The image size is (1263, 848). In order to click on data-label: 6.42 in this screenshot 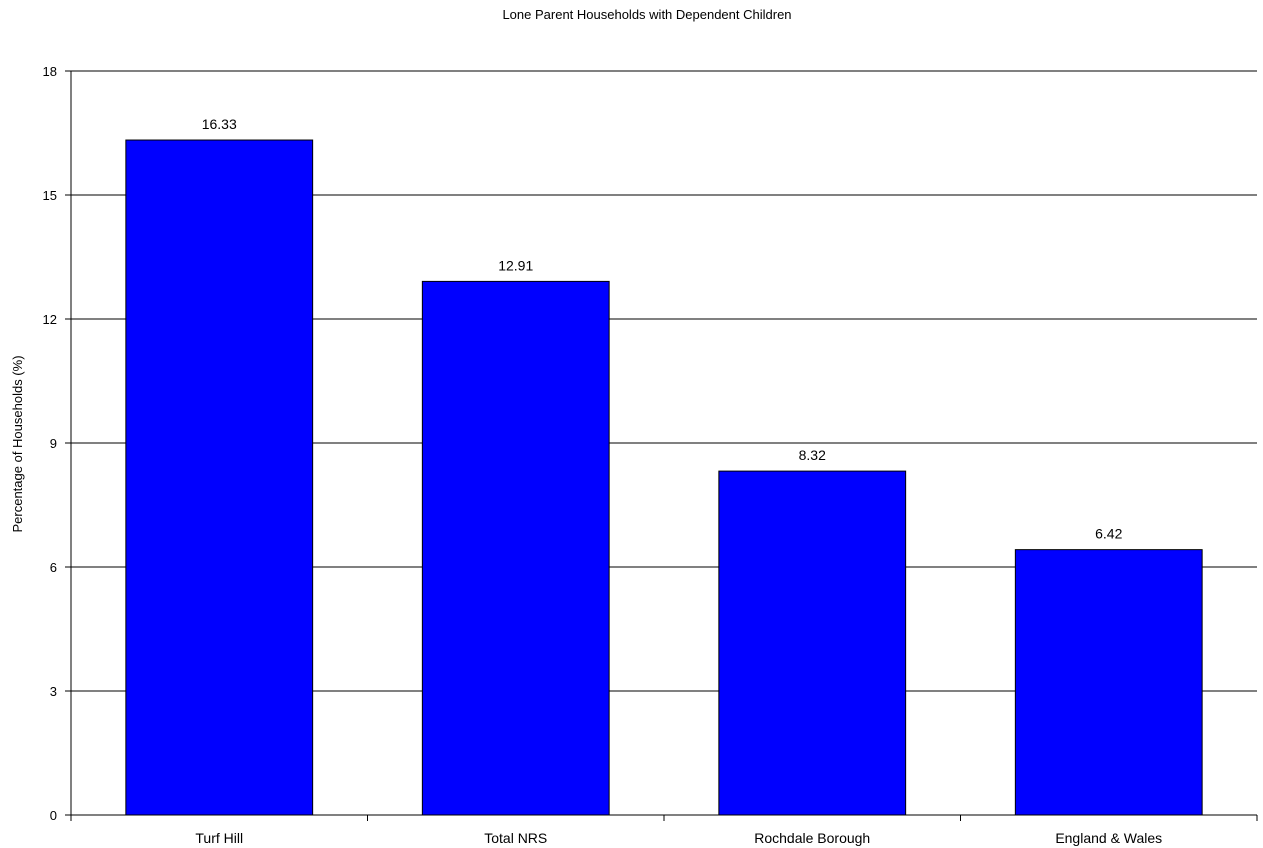, I will do `click(1108, 534)`.